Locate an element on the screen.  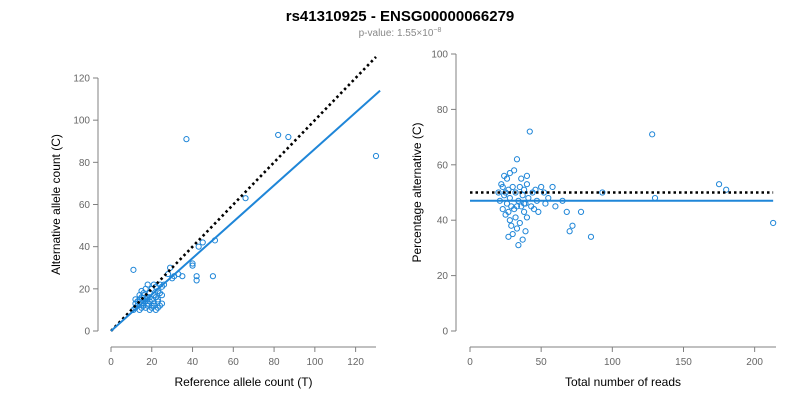
x-tick-label: 60 is located at coordinates (234, 362).